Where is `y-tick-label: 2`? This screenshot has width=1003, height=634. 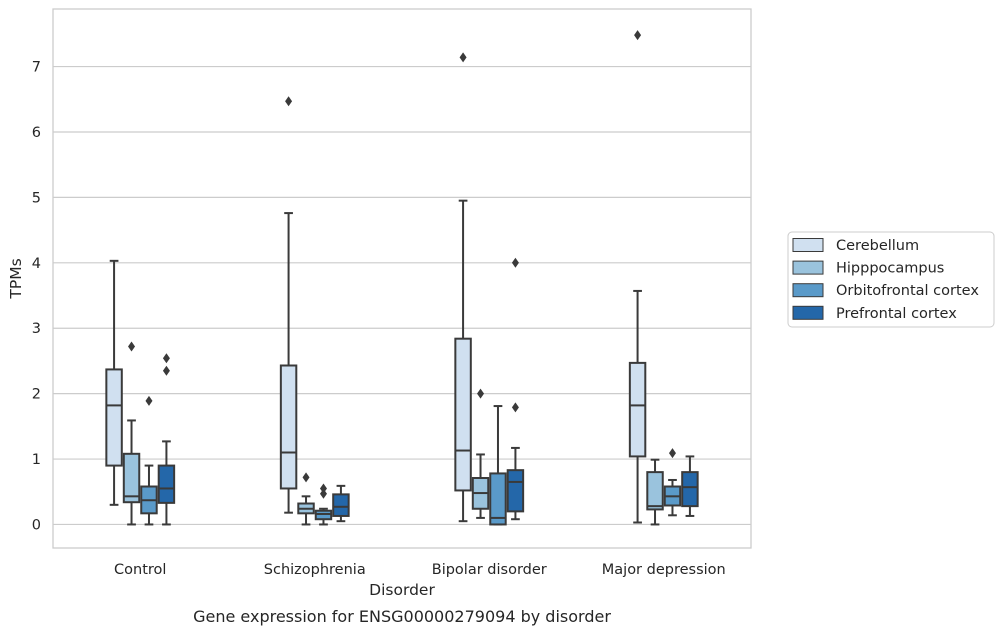 y-tick-label: 2 is located at coordinates (36, 395).